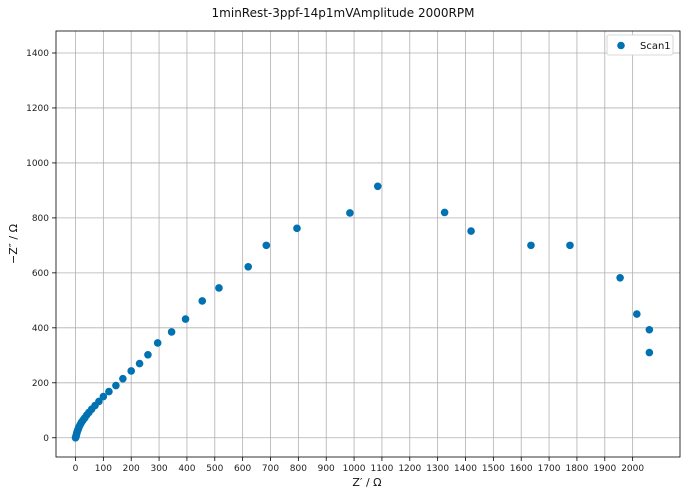 The width and height of the screenshot is (685, 497). I want to click on x-tick-label: 1700, so click(549, 469).